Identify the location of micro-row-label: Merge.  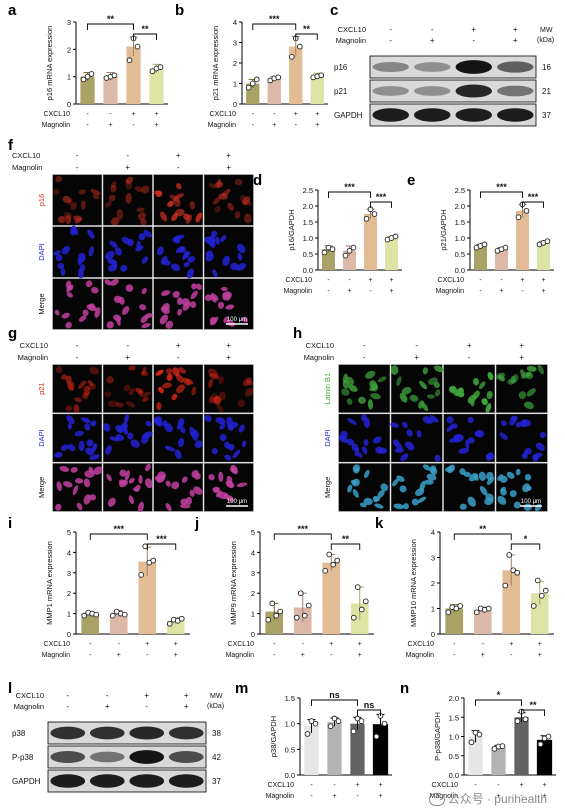
(41, 303).